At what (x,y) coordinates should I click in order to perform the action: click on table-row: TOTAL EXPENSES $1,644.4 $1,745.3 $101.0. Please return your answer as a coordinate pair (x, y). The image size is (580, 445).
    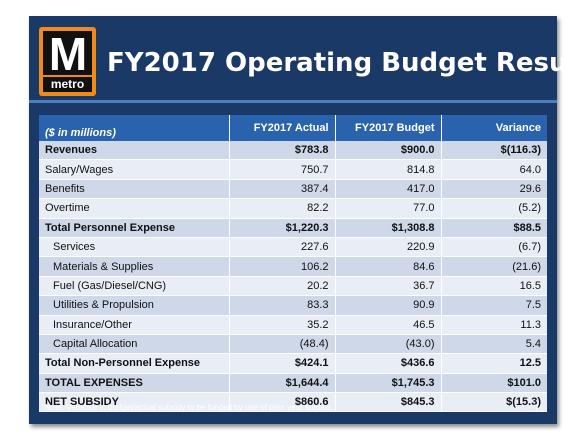
    Looking at the image, I should click on (293, 383).